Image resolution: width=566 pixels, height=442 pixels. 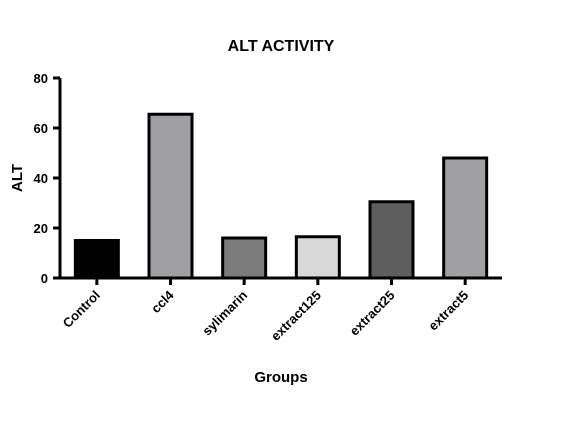 I want to click on y-tick-label: 0, so click(x=44, y=278).